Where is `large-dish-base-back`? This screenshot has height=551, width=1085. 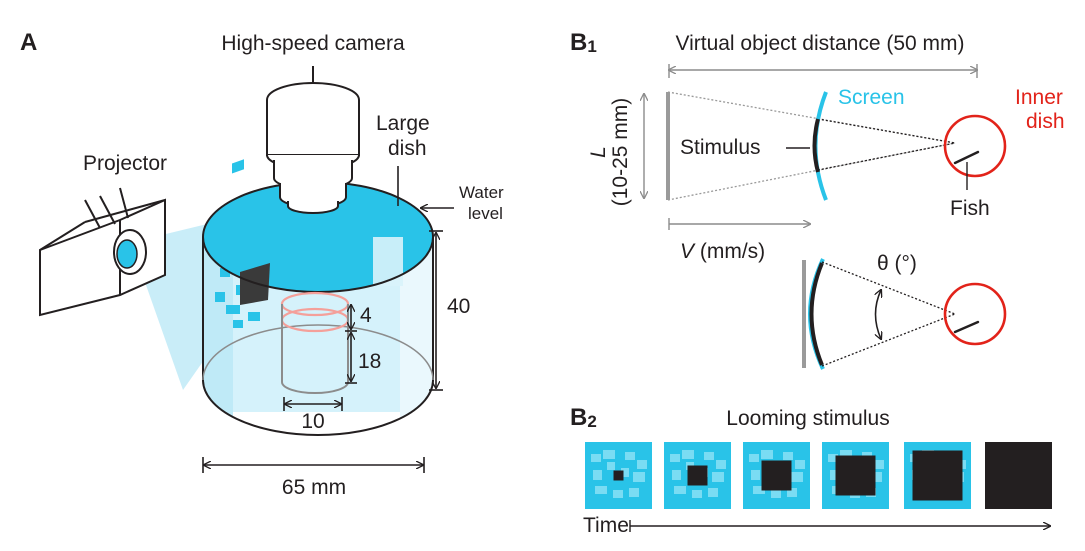 large-dish-base-back is located at coordinates (318, 352).